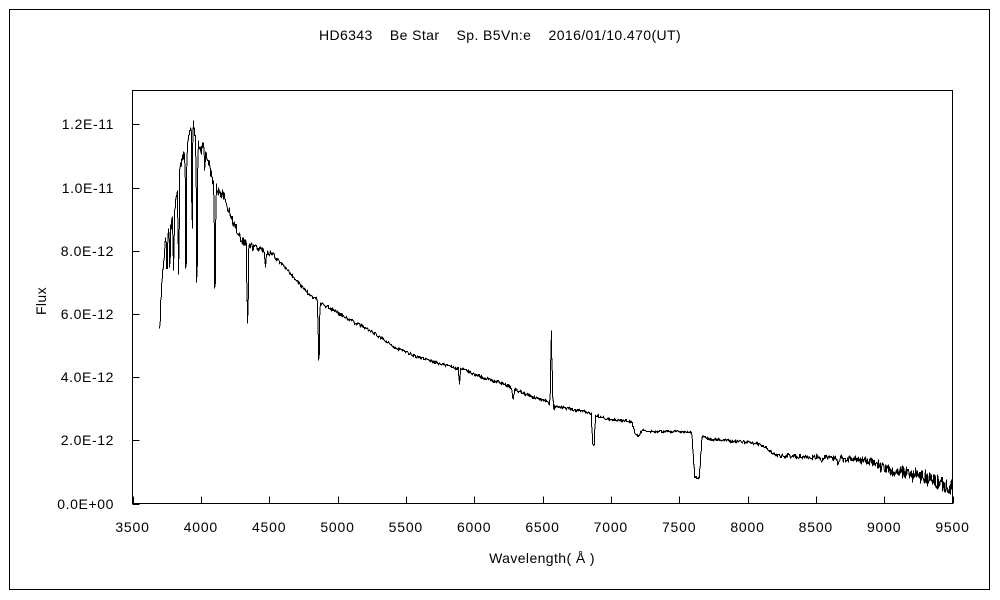  What do you see at coordinates (269, 527) in the screenshot?
I see `x-tick-label: 4500` at bounding box center [269, 527].